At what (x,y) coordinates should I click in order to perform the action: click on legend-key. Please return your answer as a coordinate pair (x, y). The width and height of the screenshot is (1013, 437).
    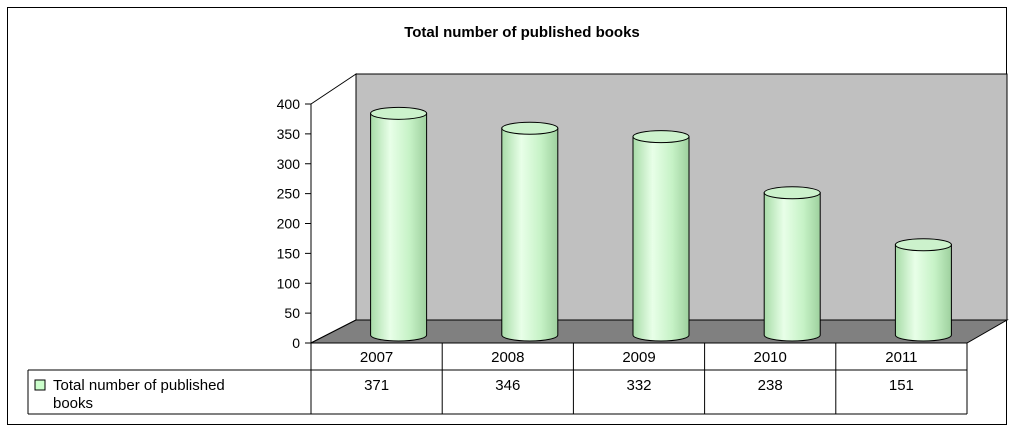
    Looking at the image, I should click on (40, 385).